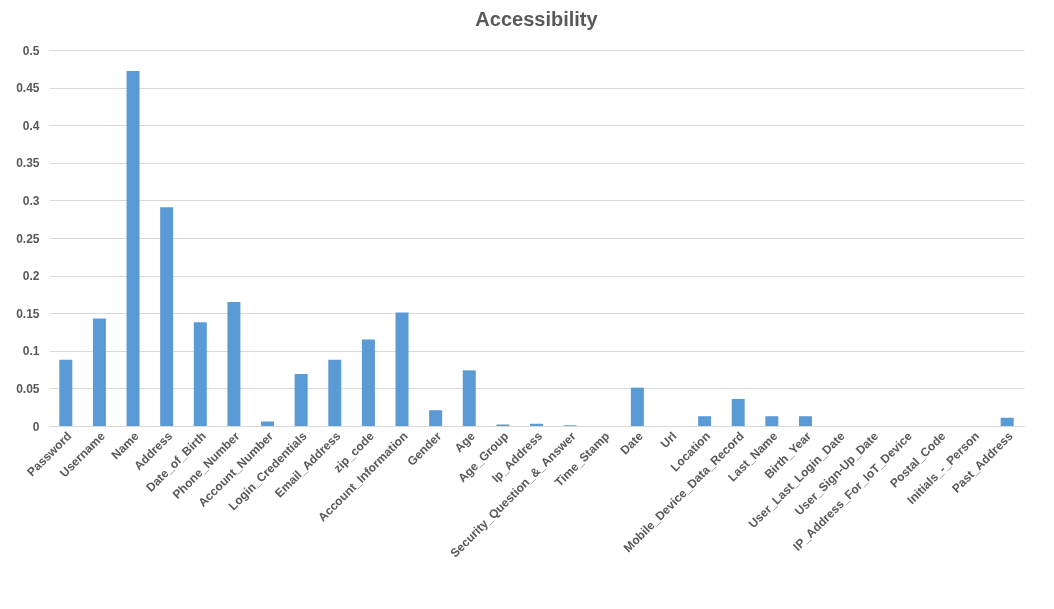 This screenshot has height=609, width=1054. What do you see at coordinates (31, 351) in the screenshot?
I see `y-tick-label: 0.1` at bounding box center [31, 351].